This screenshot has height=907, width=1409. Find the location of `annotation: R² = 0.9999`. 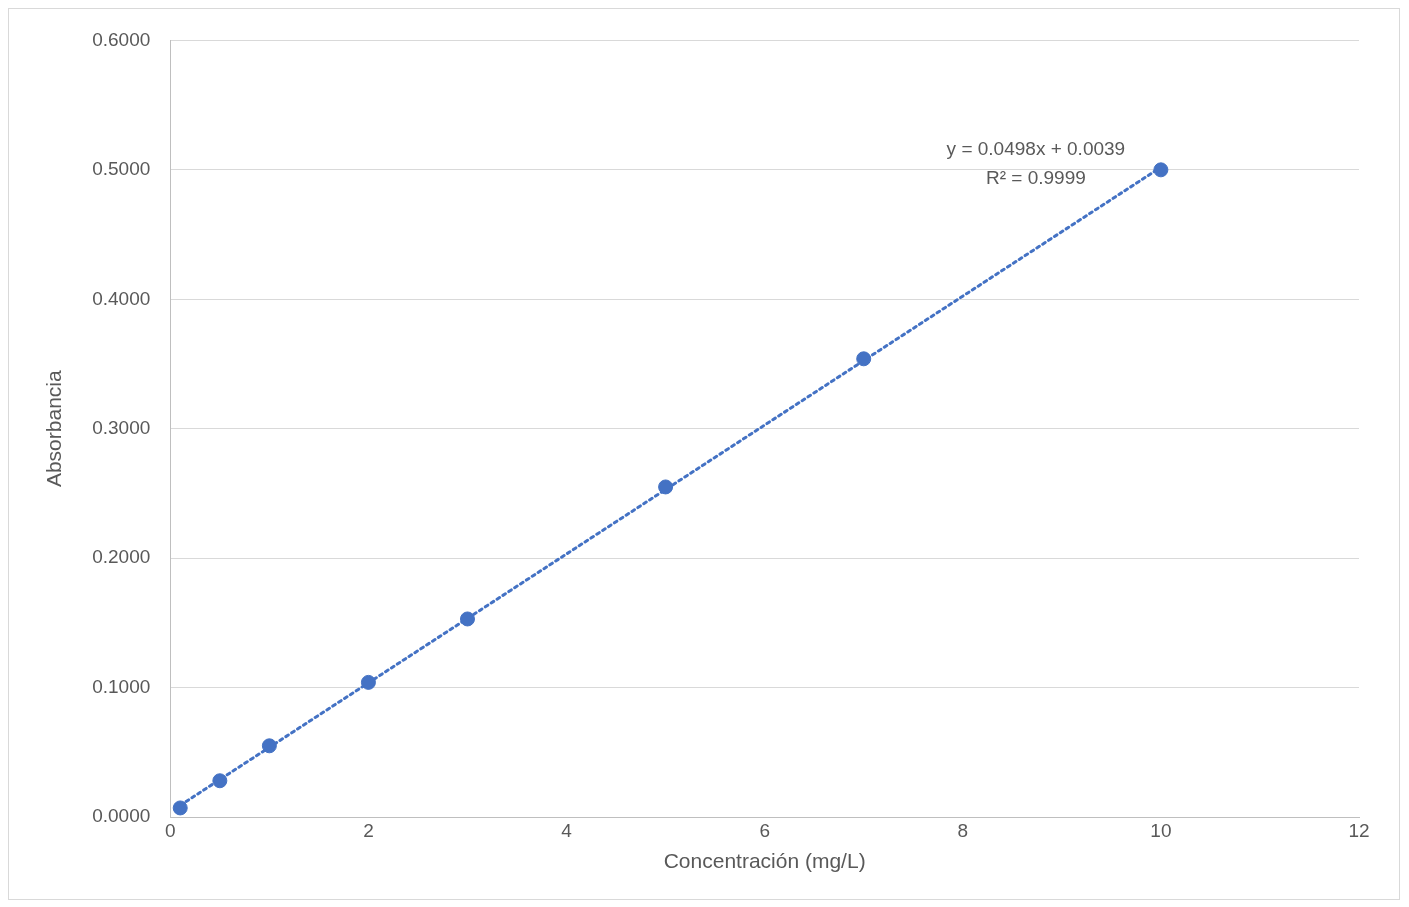

annotation: R² = 0.9999 is located at coordinates (1035, 178).